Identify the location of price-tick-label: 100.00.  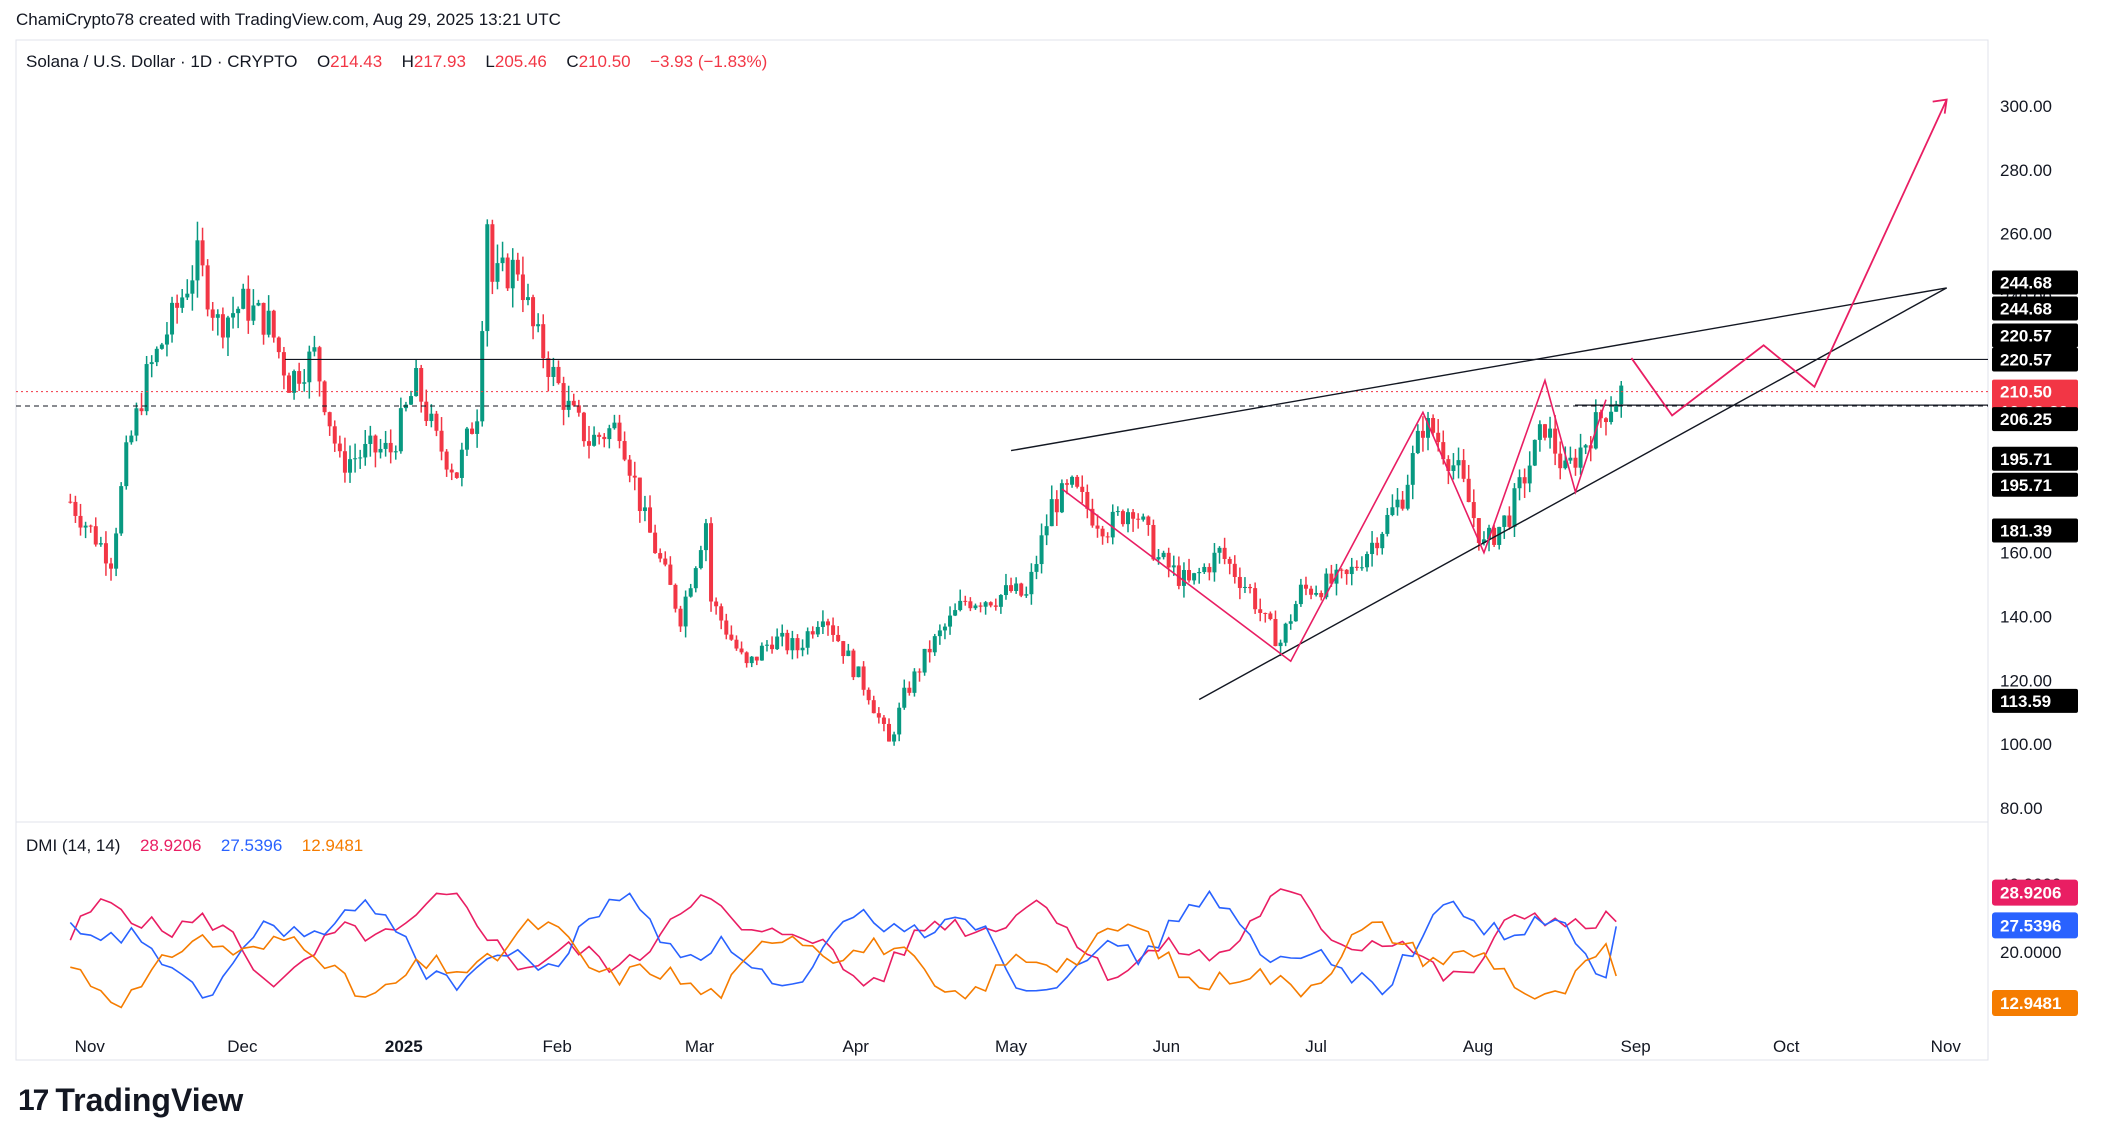
(2026, 744).